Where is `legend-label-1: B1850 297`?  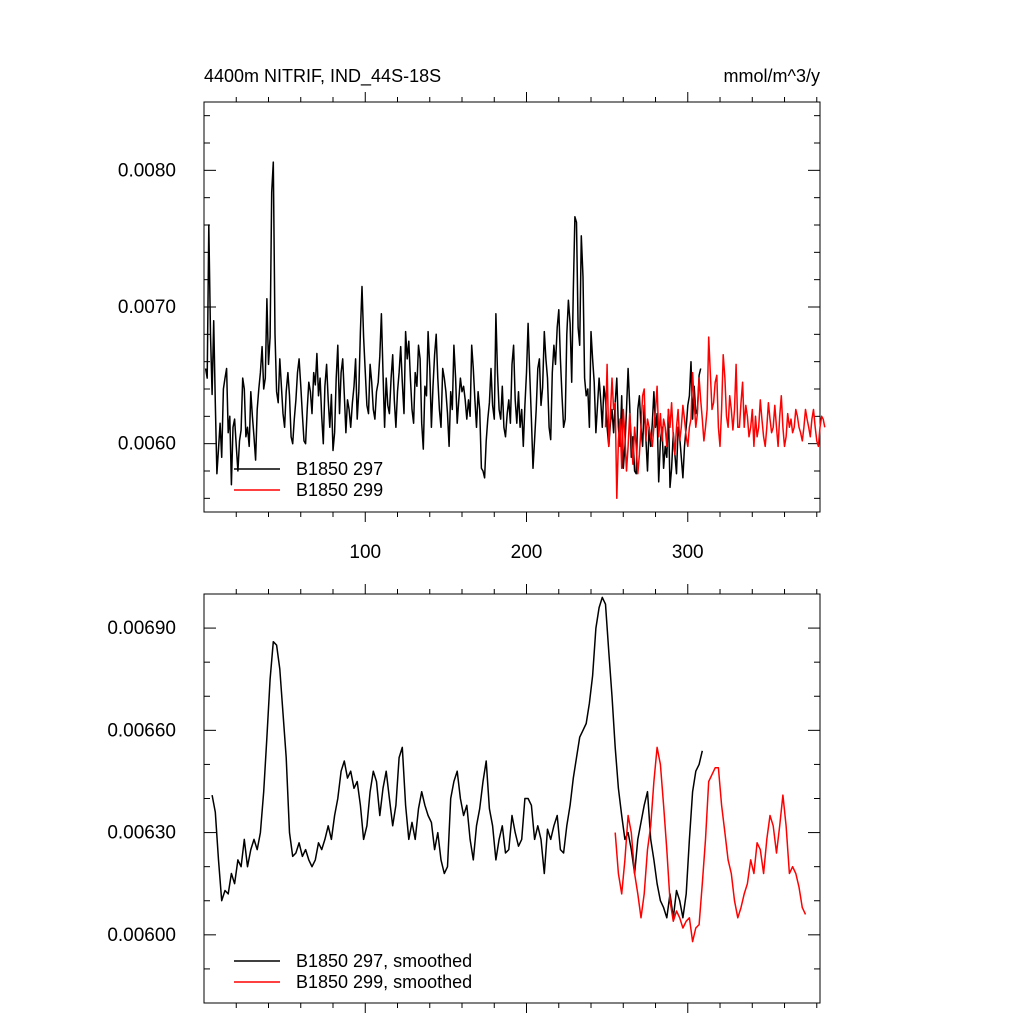 legend-label-1: B1850 297 is located at coordinates (339, 469).